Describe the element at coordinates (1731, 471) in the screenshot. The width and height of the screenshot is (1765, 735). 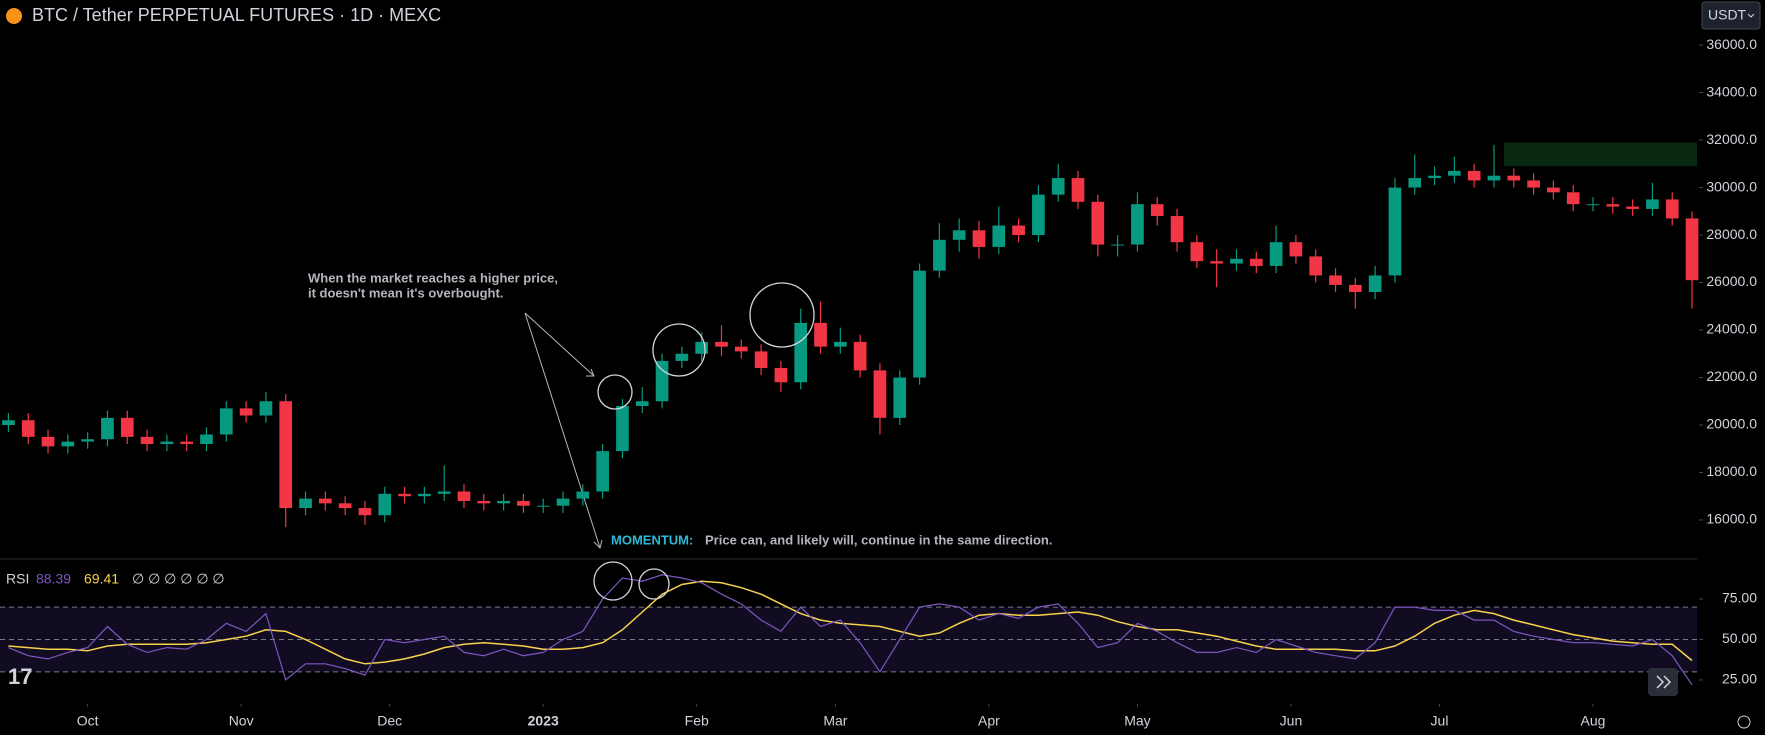
I see `y-tick-label: 18000.0` at that location.